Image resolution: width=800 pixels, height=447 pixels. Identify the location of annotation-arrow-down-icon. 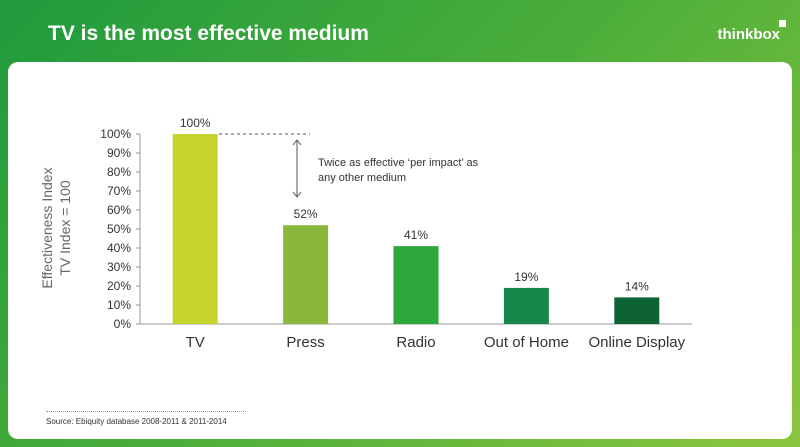
(297, 194).